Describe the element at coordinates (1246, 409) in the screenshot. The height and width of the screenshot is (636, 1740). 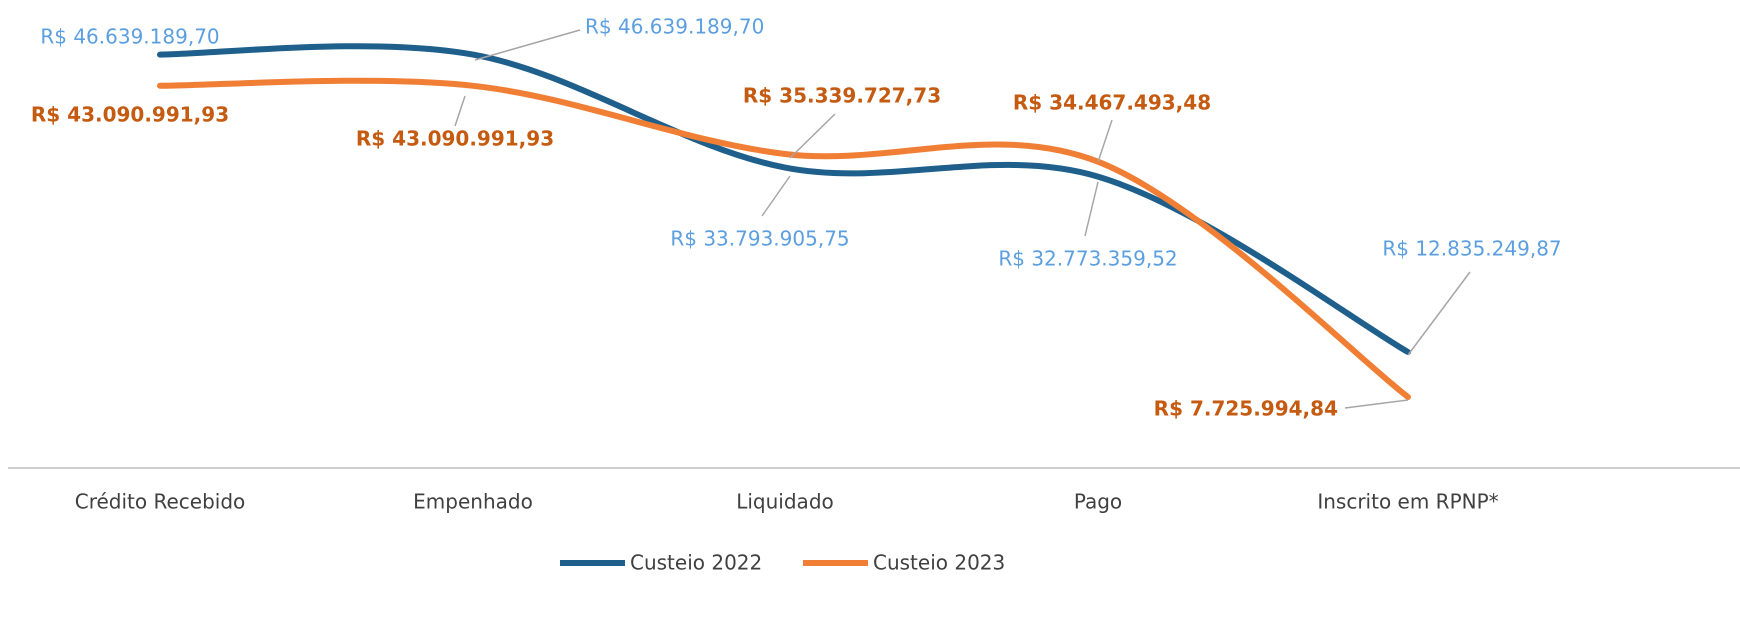
I see `data-label: R$ 7.725.994,84` at that location.